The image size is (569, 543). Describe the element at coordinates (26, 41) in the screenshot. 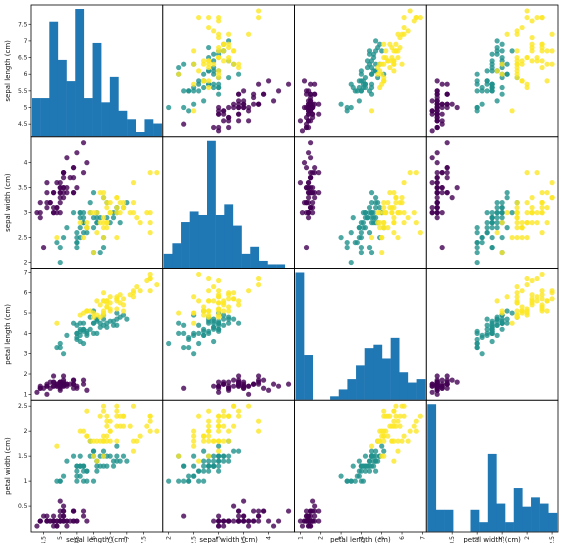

I see `y-tick-label: 7` at that location.